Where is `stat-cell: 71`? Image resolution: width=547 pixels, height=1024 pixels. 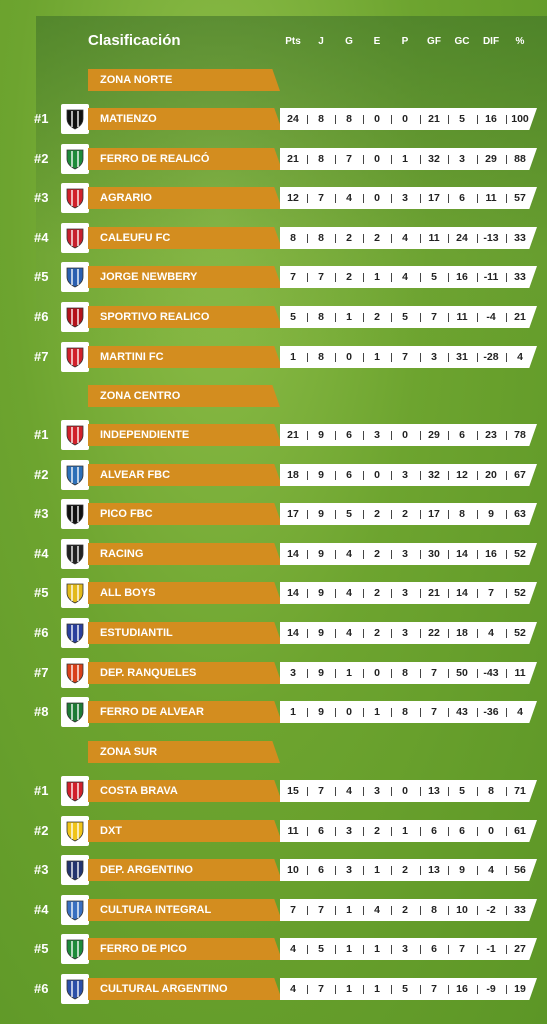
stat-cell: 71 is located at coordinates (520, 791).